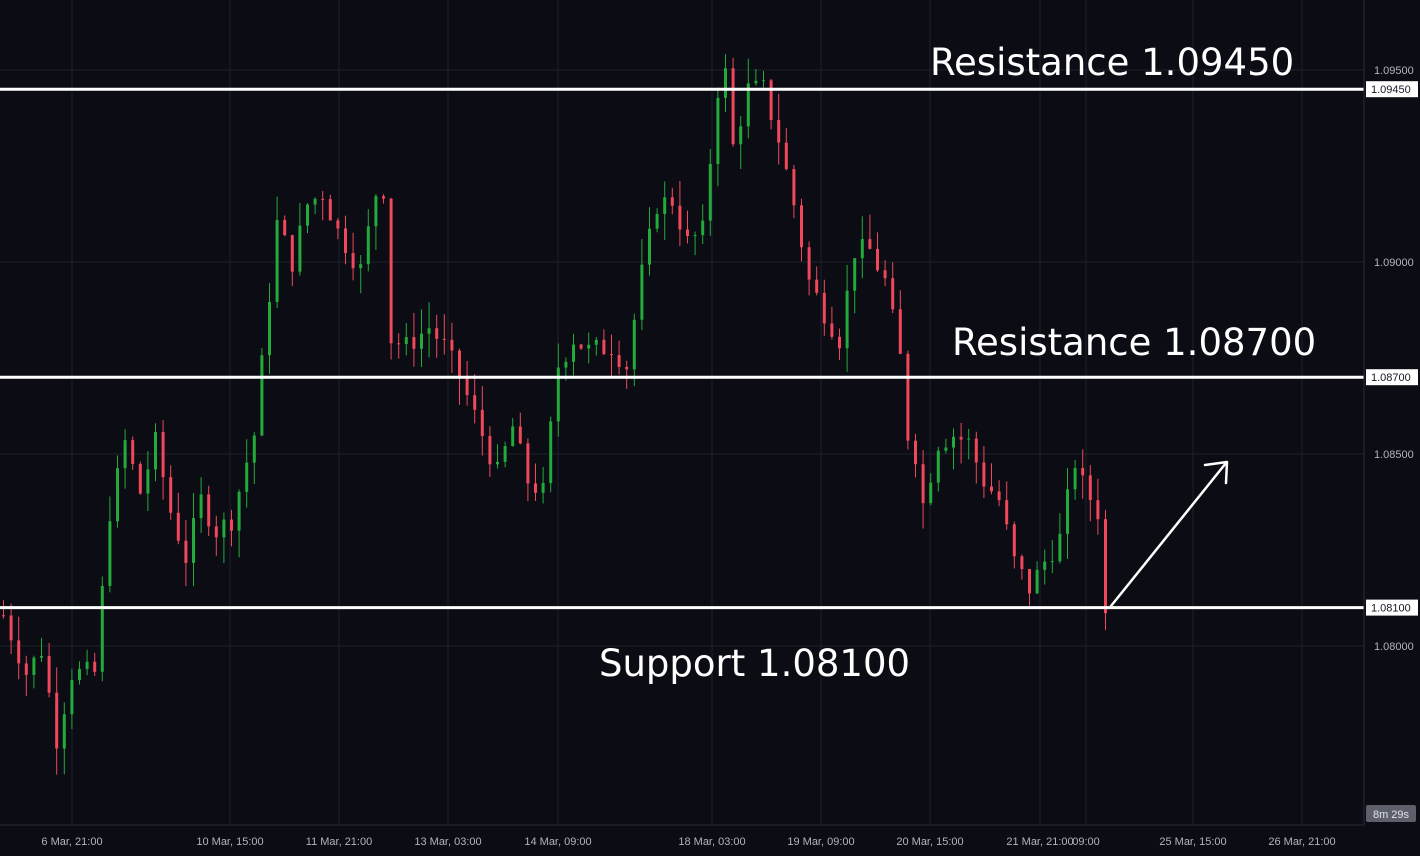 This screenshot has width=1420, height=856. What do you see at coordinates (1392, 377) in the screenshot?
I see `level-tag-bg` at bounding box center [1392, 377].